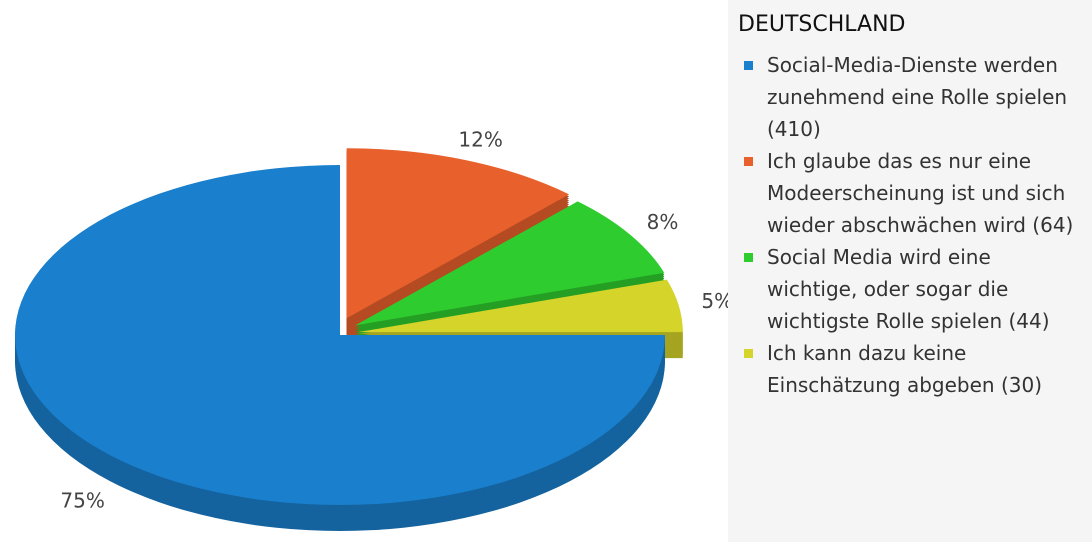  Describe the element at coordinates (480, 140) in the screenshot. I see `data-label: 12%` at that location.